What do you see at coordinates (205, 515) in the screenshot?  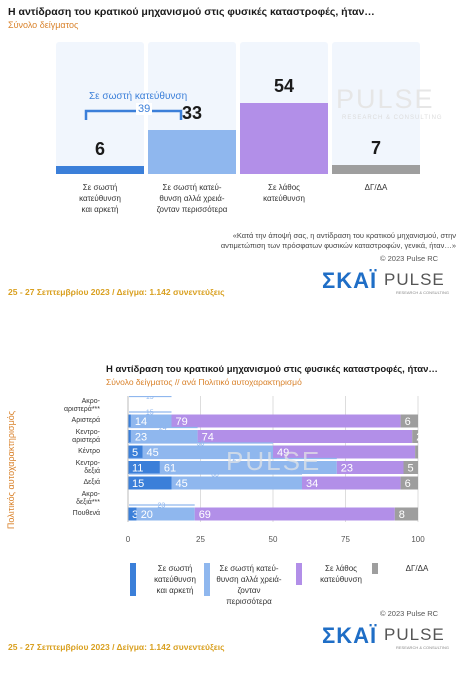 I see `segment-label-r7-s2: 69` at bounding box center [205, 515].